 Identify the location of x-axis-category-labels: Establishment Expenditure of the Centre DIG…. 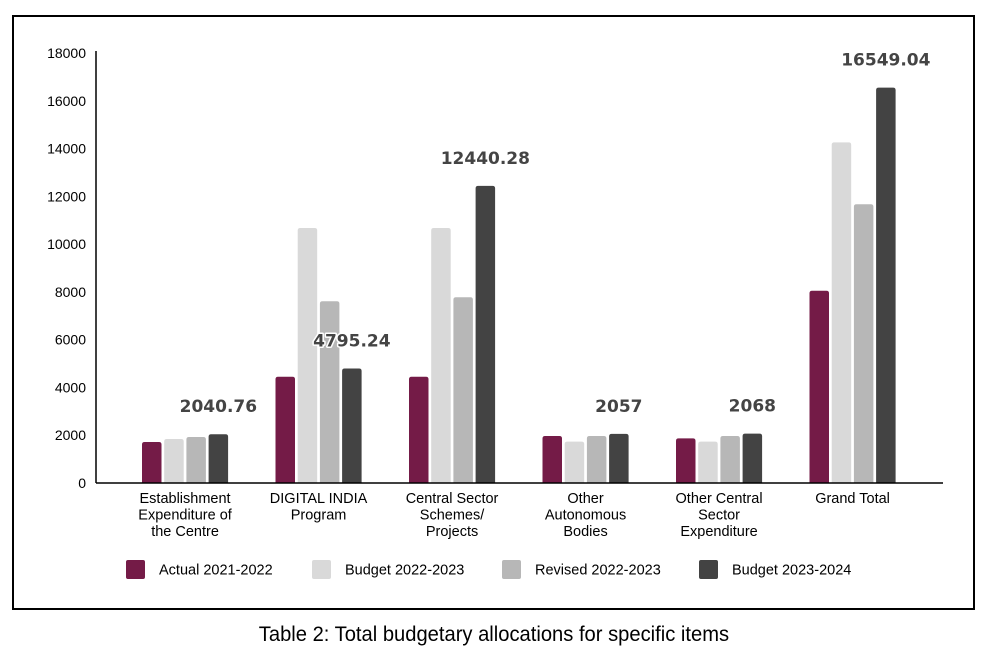
(514, 515).